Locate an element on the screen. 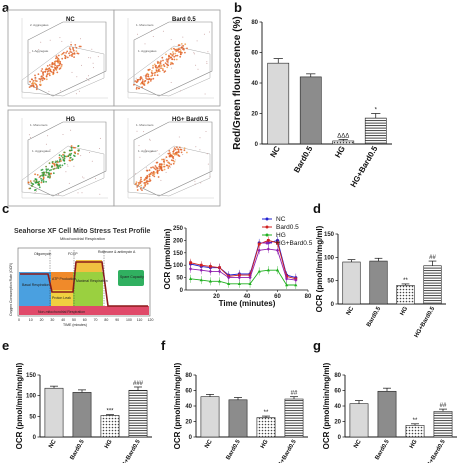 This screenshot has width=474, height=463. flow-gate1-label: 1. Aggregates is located at coordinates (147, 151).